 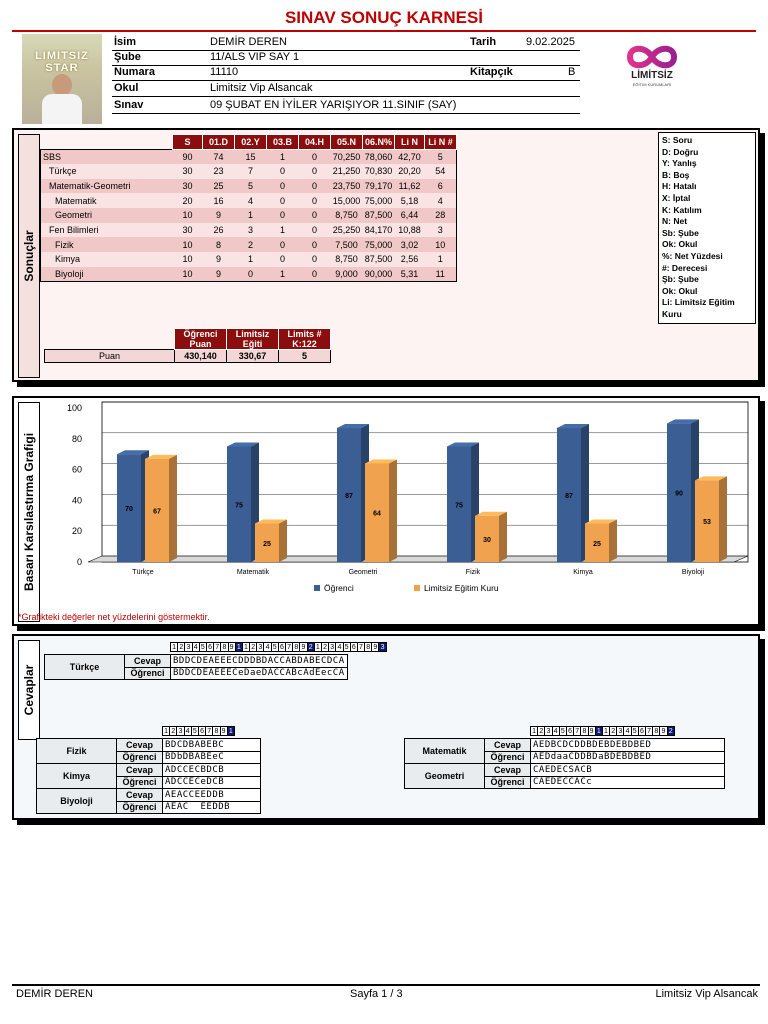 I want to click on bar-value-label: 67, so click(x=157, y=511).